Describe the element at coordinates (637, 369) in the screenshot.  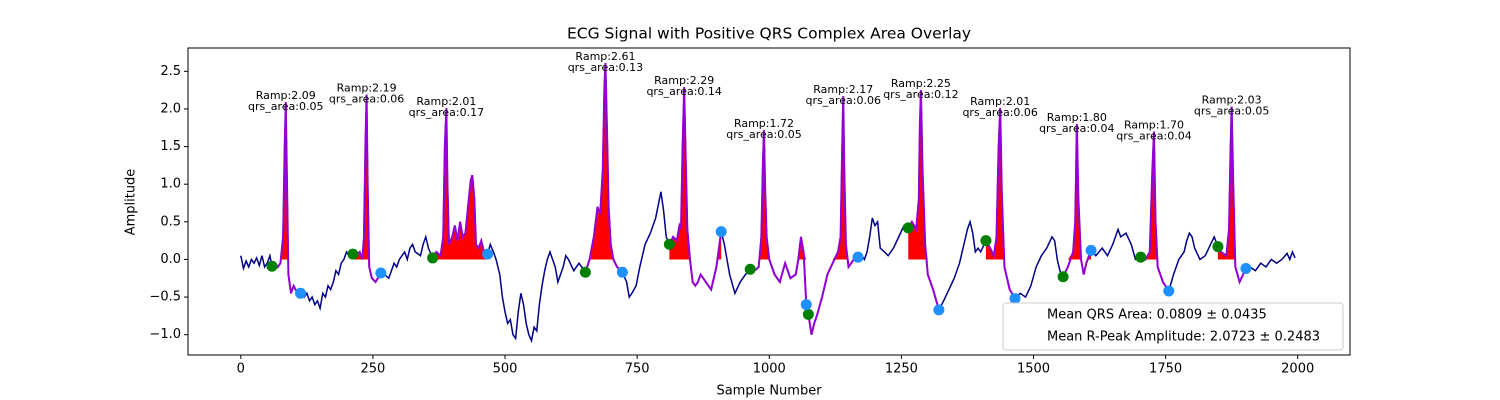
I see `x-tick-label: 750` at that location.